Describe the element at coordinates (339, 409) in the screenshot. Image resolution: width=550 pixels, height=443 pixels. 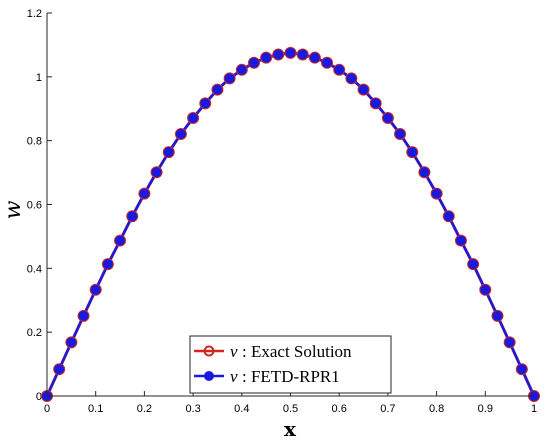
I see `x-tick-label: 0.6` at that location.